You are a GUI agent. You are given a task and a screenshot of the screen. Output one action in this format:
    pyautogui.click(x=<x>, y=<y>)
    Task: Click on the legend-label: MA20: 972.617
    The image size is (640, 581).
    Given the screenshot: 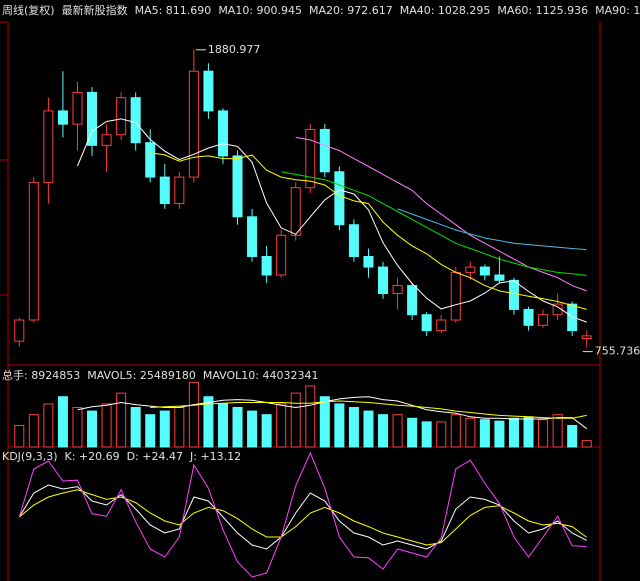 What is the action you would take?
    pyautogui.click(x=351, y=10)
    